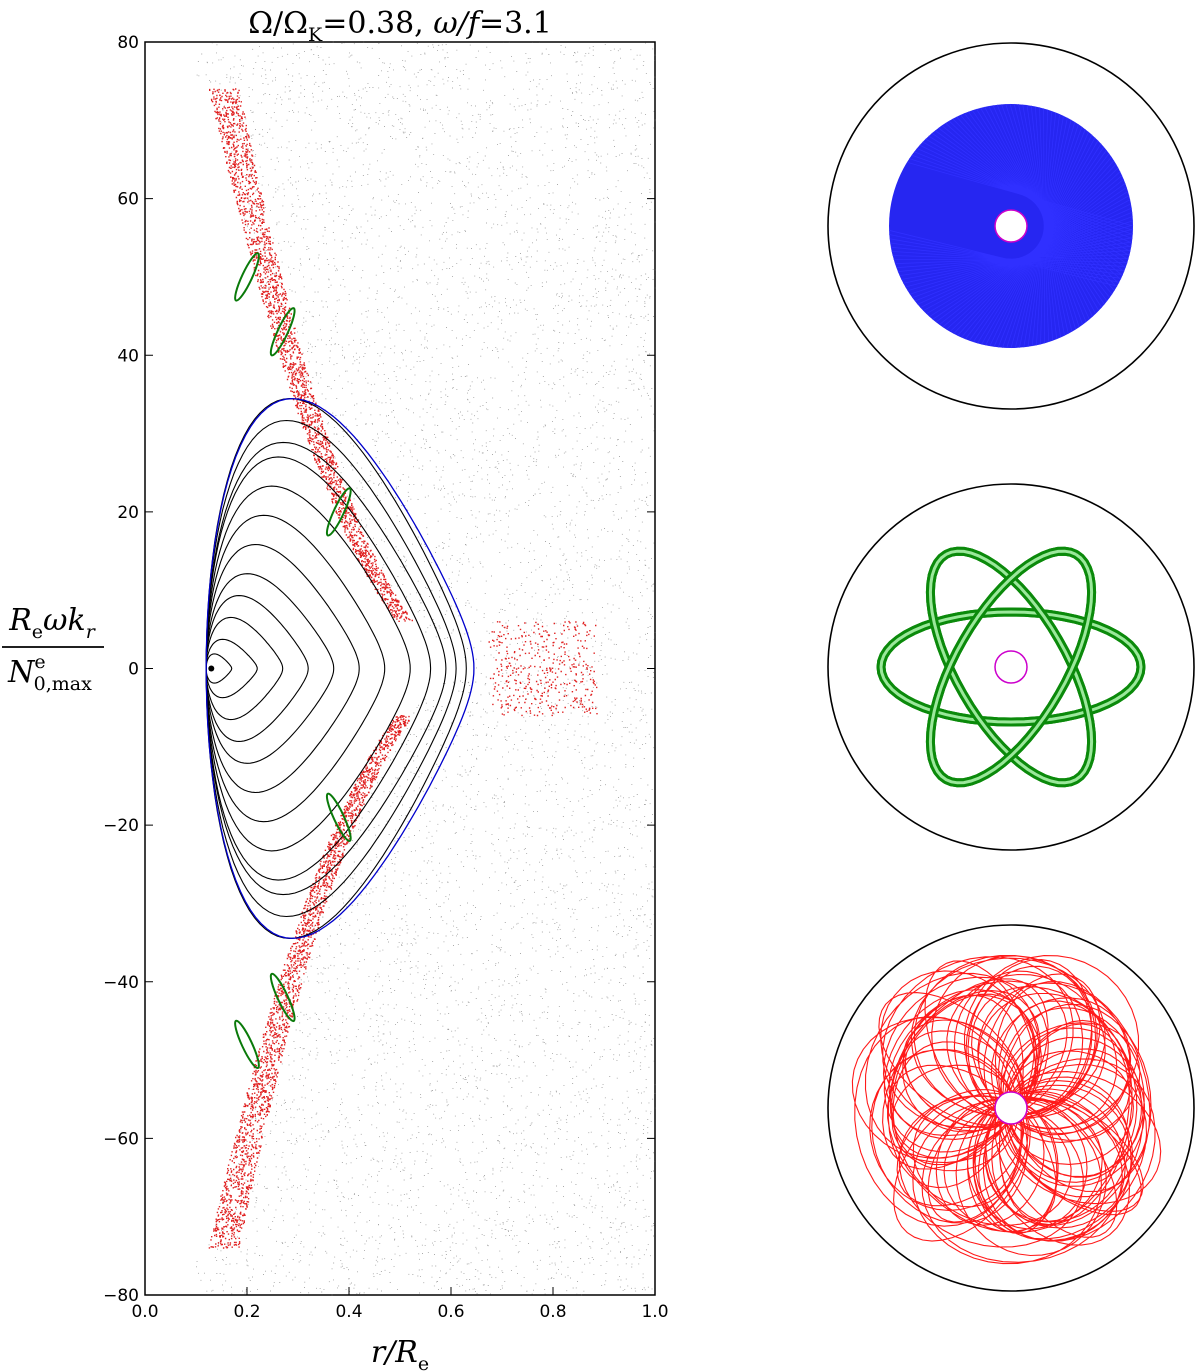 This screenshot has height=1372, width=1200. What do you see at coordinates (128, 513) in the screenshot?
I see `y-tick-label: 20` at bounding box center [128, 513].